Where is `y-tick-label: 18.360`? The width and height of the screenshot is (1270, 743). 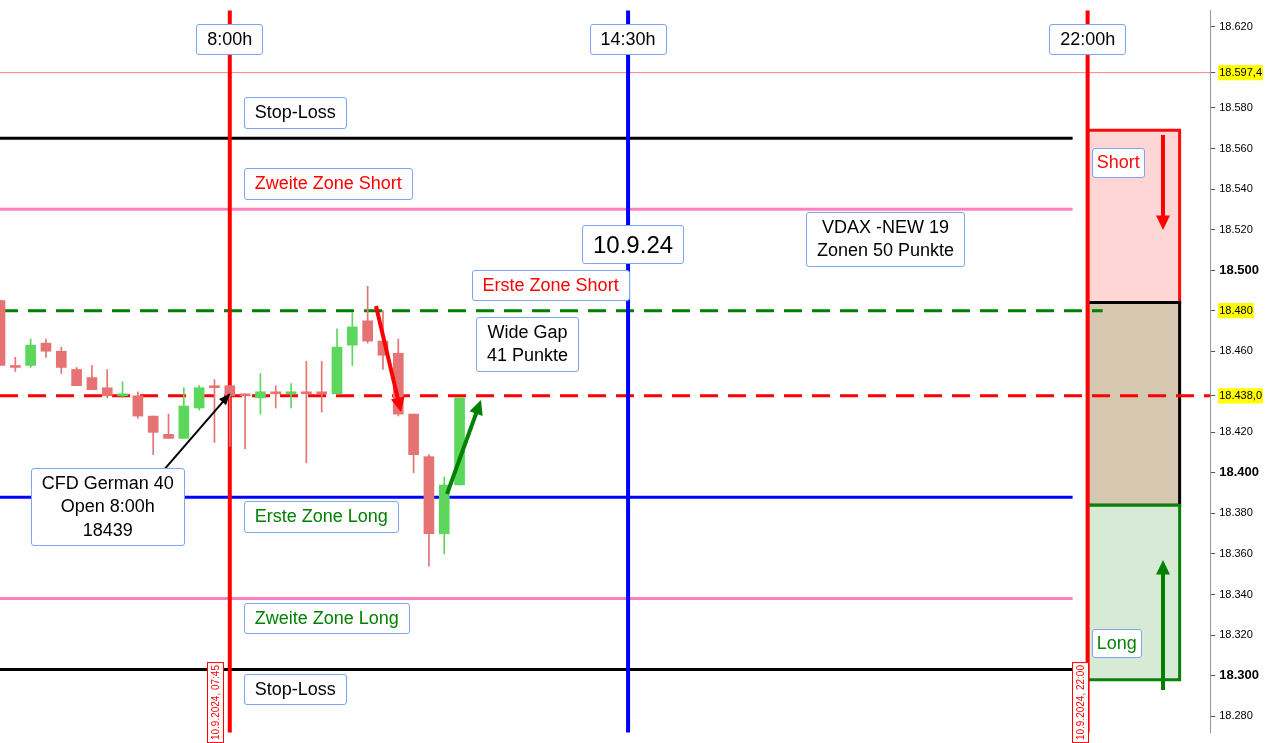 y-tick-label: 18.360 is located at coordinates (1236, 553).